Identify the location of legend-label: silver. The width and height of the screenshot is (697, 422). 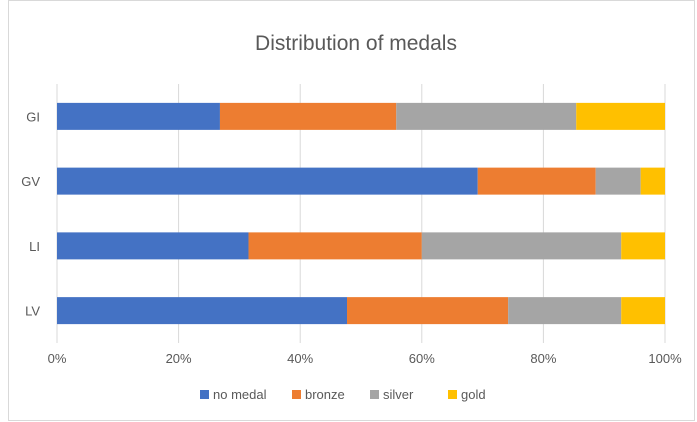
(398, 394).